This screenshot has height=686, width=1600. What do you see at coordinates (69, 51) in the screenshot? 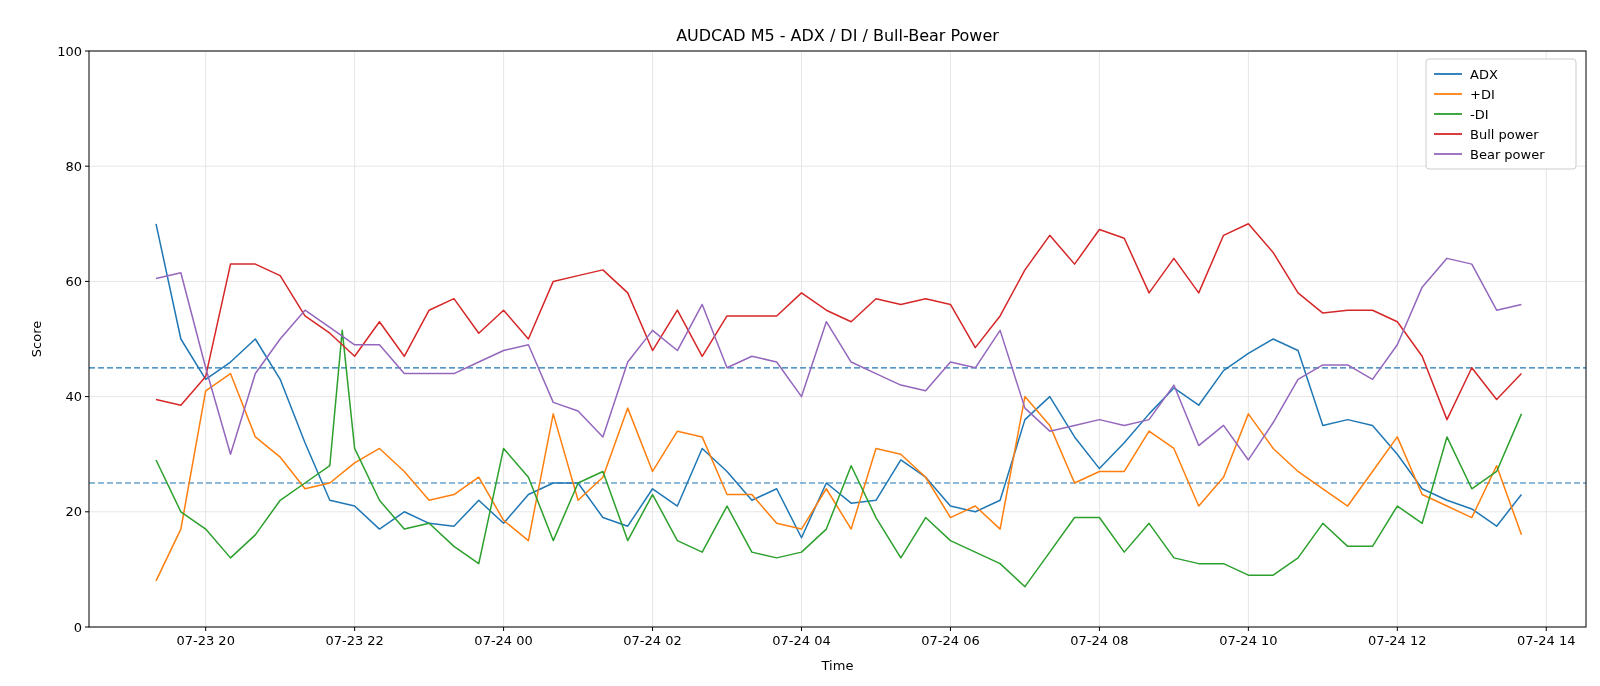
I see `y-tick-label: 100` at bounding box center [69, 51].